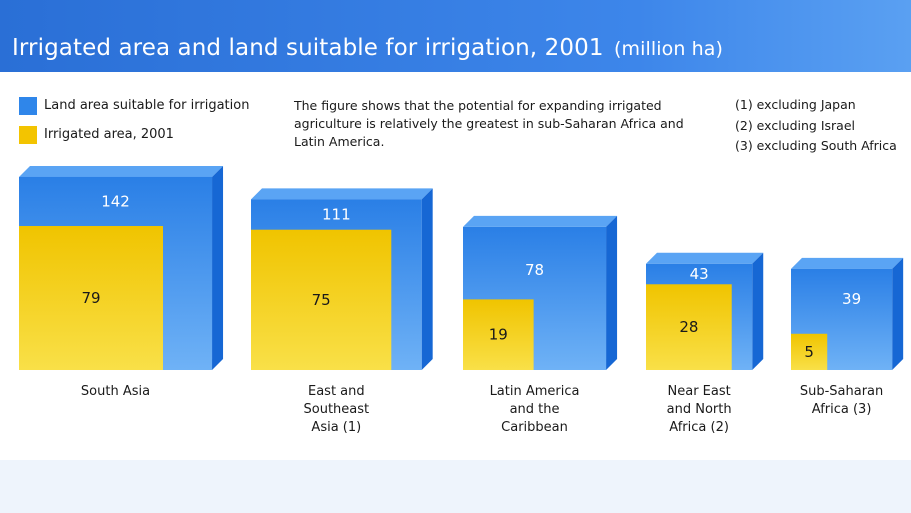 The image size is (911, 513). I want to click on category-label: Latin America and the Caribbean, so click(534, 409).